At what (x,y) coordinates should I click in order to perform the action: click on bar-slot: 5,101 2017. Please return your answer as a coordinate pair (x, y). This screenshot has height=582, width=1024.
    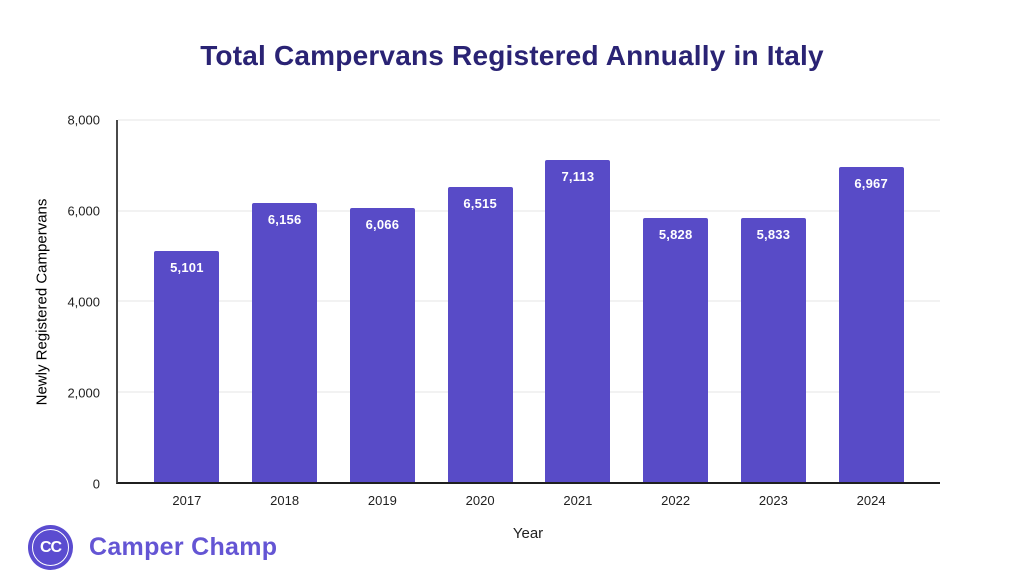
    Looking at the image, I should click on (187, 314).